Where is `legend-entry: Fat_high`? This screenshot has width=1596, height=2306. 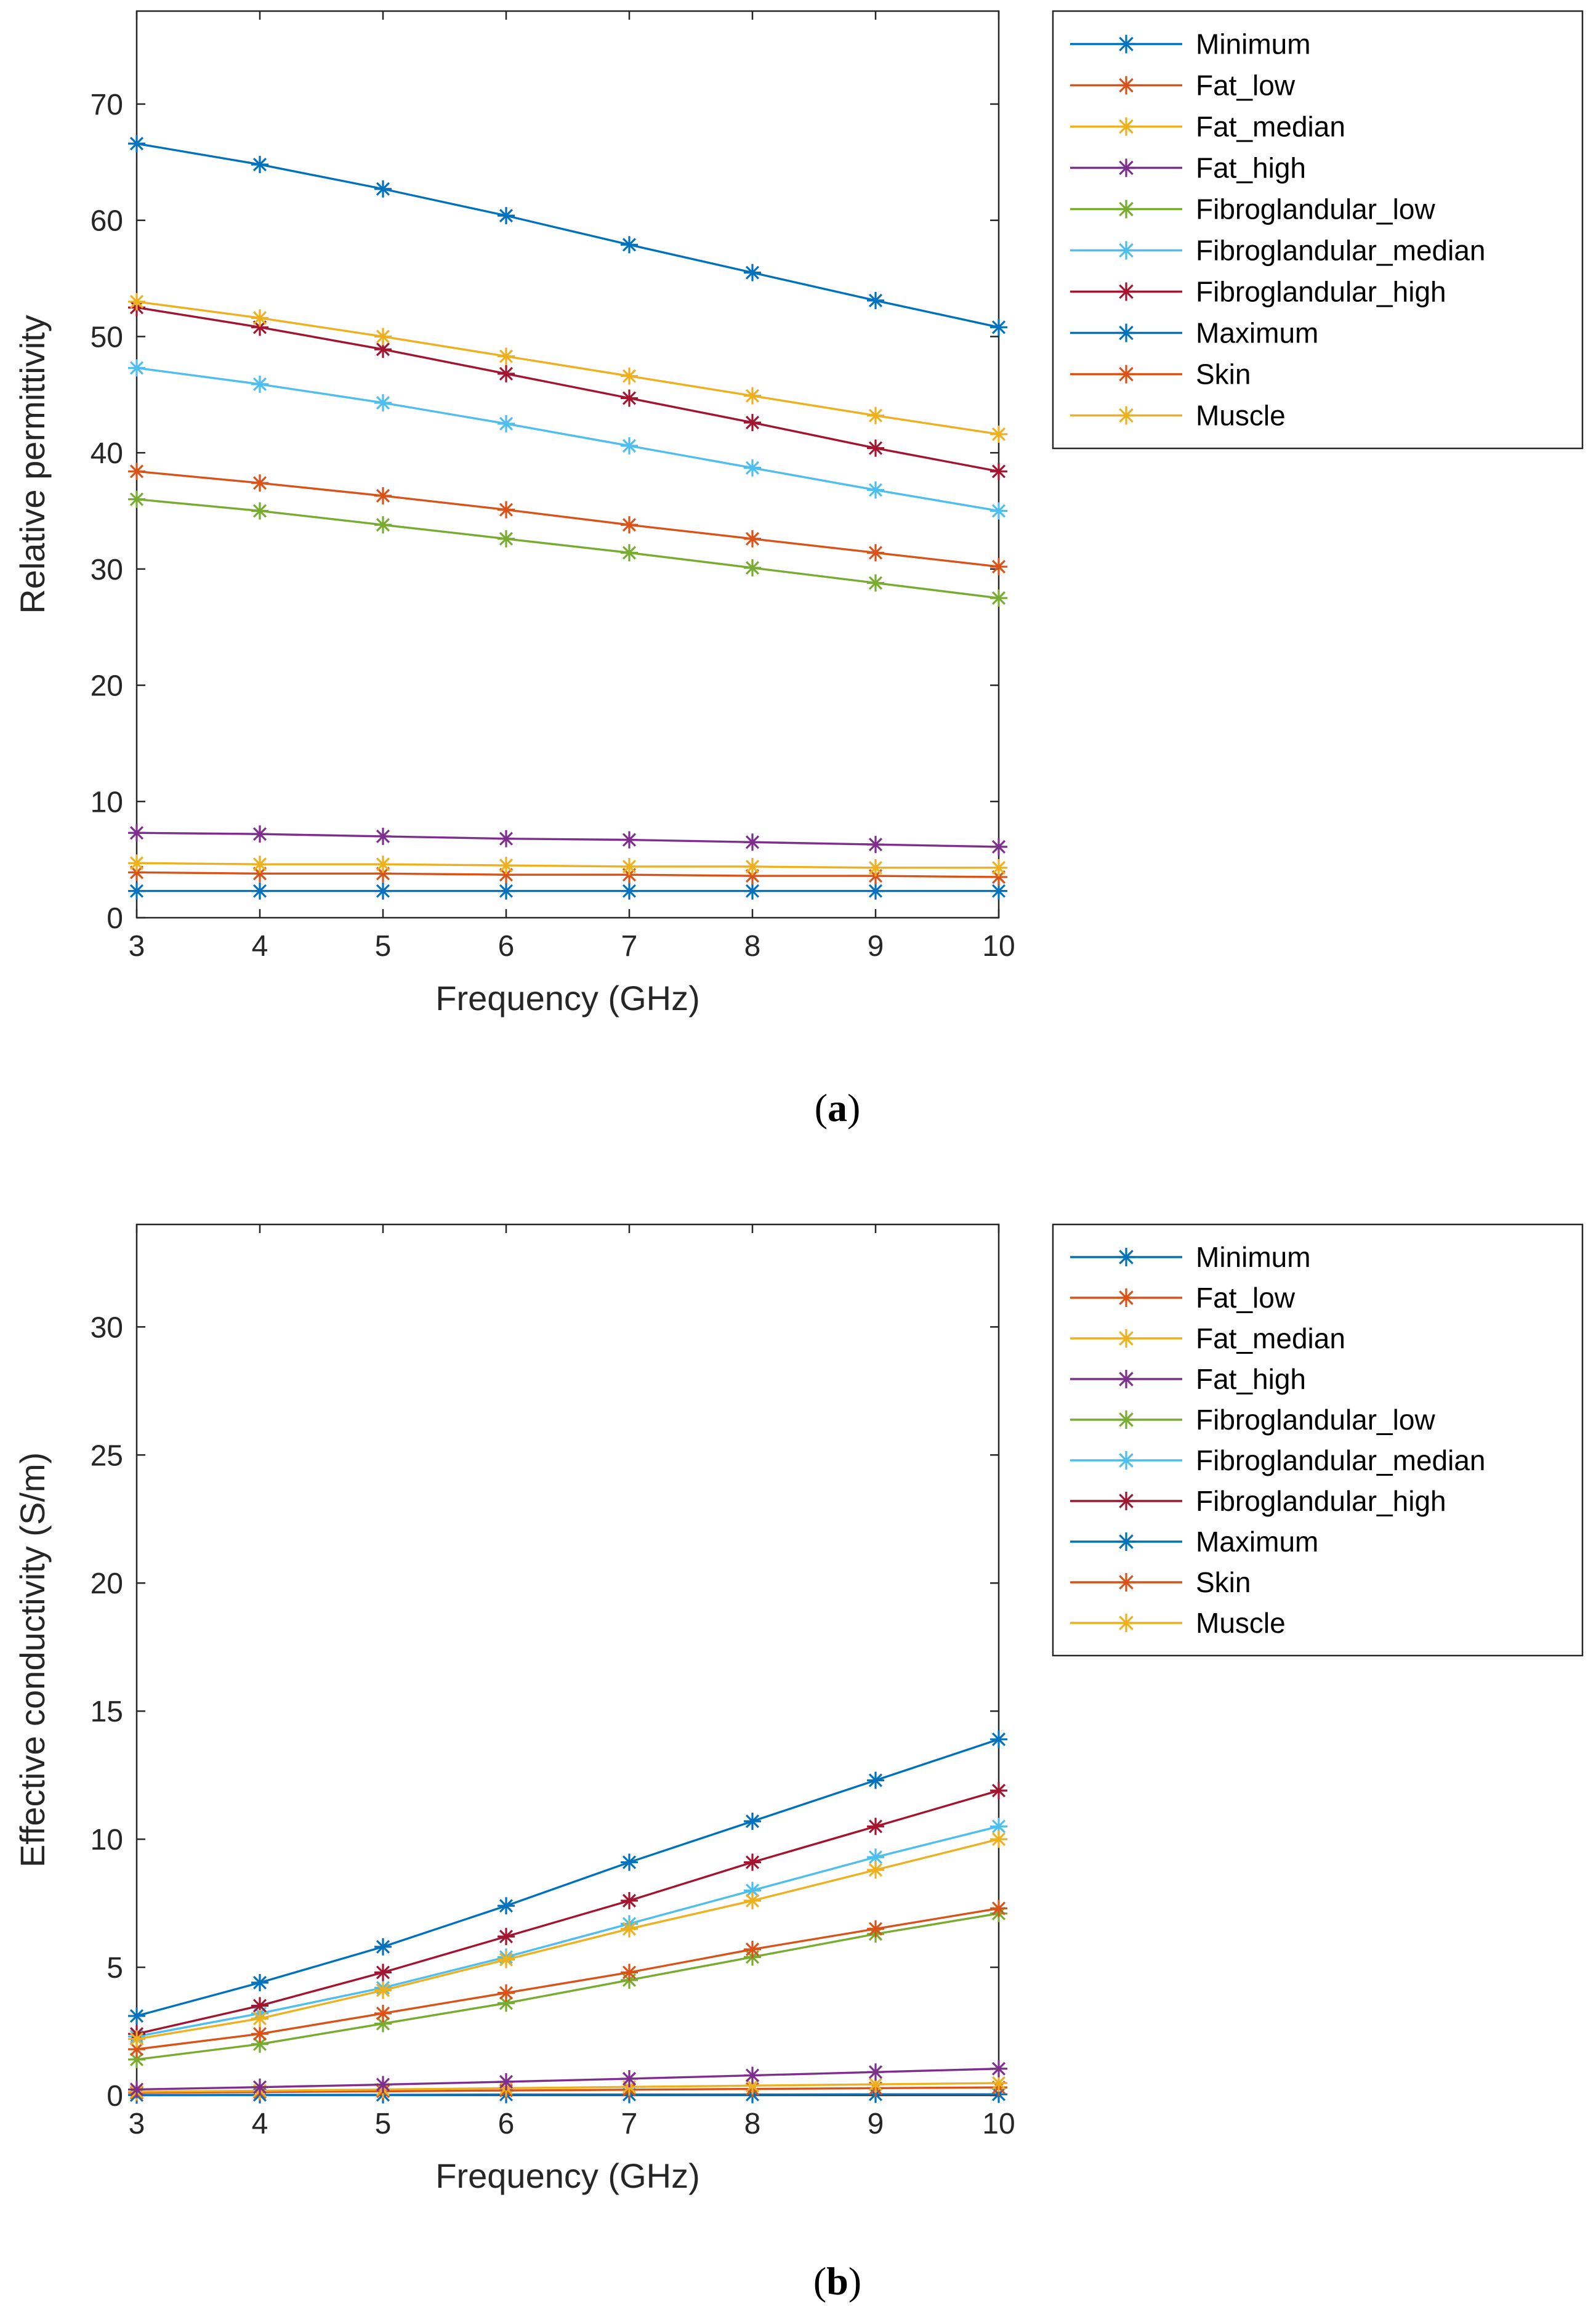 legend-entry: Fat_high is located at coordinates (1188, 1379).